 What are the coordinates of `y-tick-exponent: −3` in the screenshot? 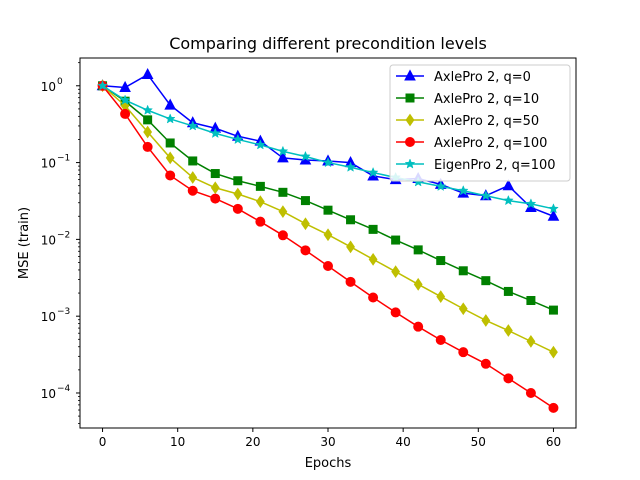 It's located at (63, 312).